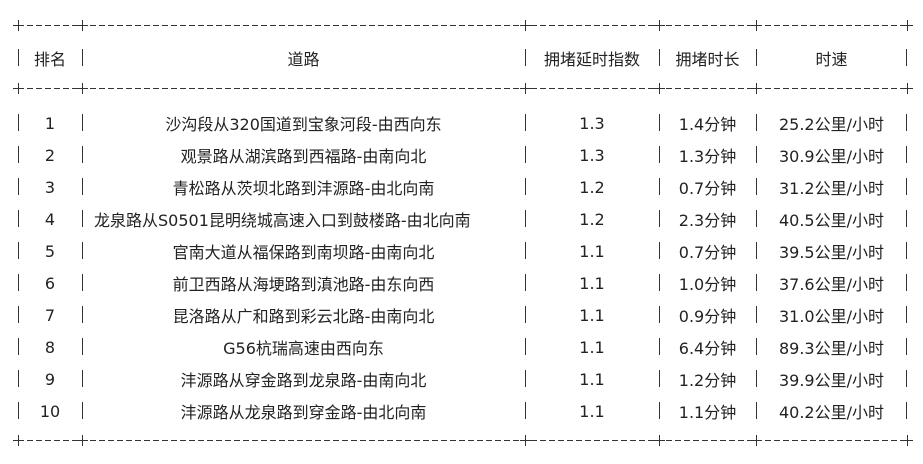 The width and height of the screenshot is (923, 464). What do you see at coordinates (50, 411) in the screenshot?
I see `cell-rank: 10` at bounding box center [50, 411].